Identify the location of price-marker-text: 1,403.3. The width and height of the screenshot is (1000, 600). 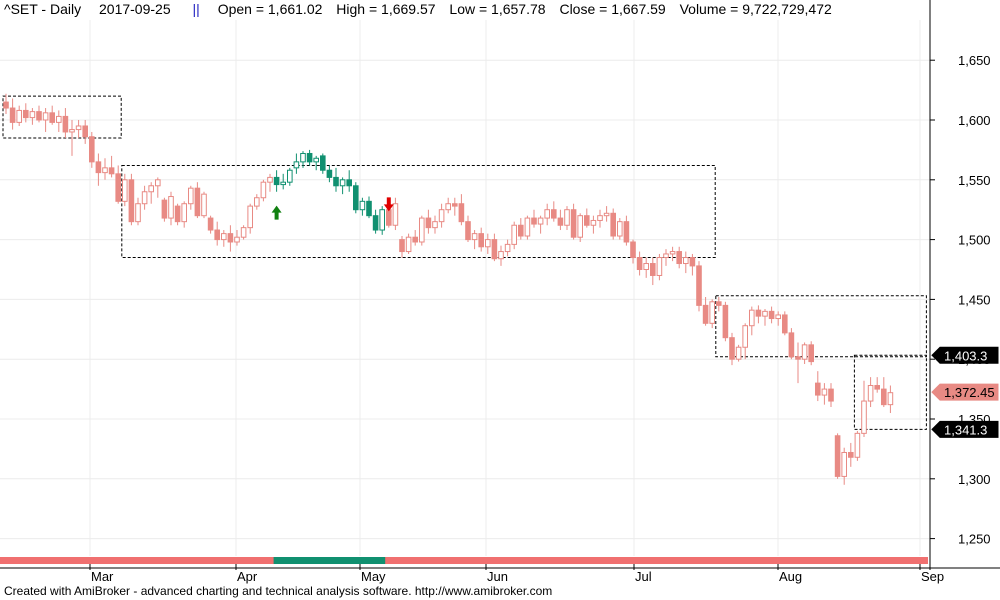
(965, 355).